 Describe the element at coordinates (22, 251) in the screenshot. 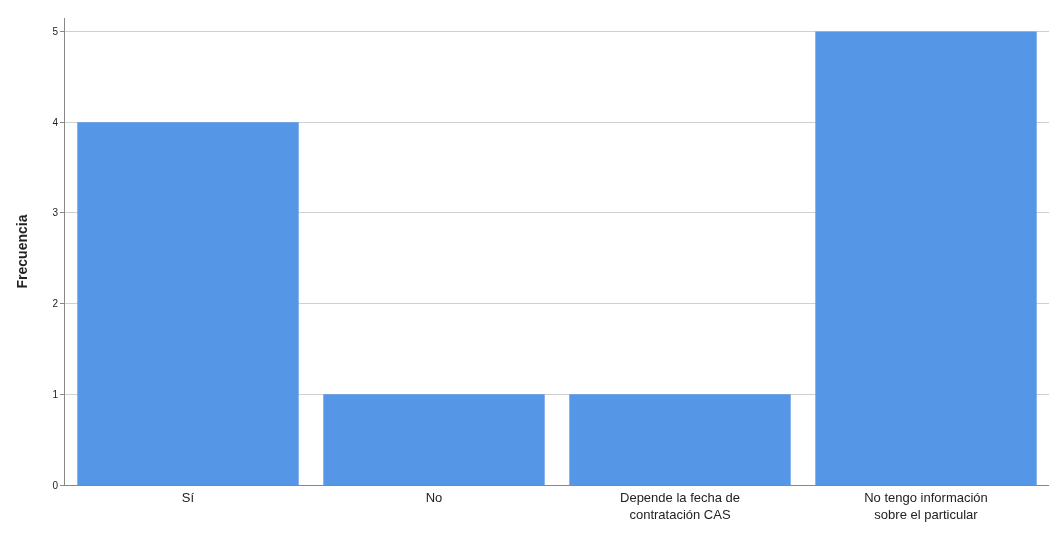

I see `y-axis-title: Frecuencia` at that location.